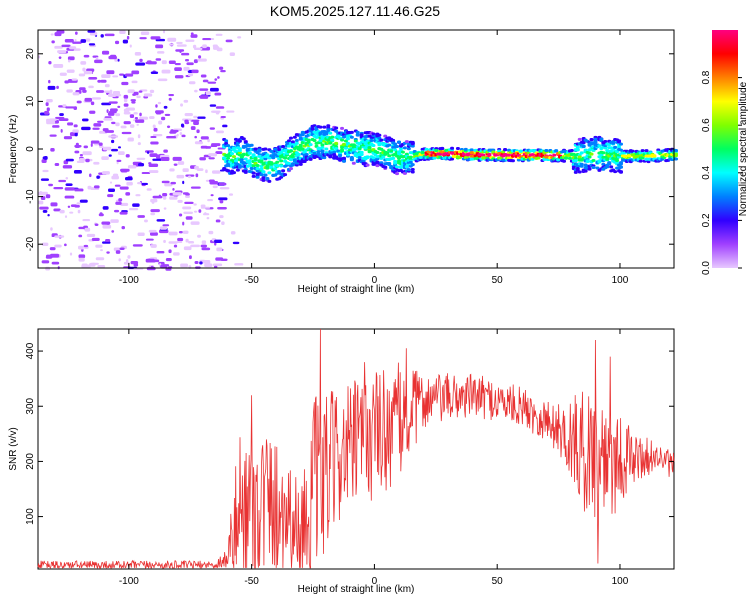  I want to click on x-tick-label: 0, so click(375, 581).